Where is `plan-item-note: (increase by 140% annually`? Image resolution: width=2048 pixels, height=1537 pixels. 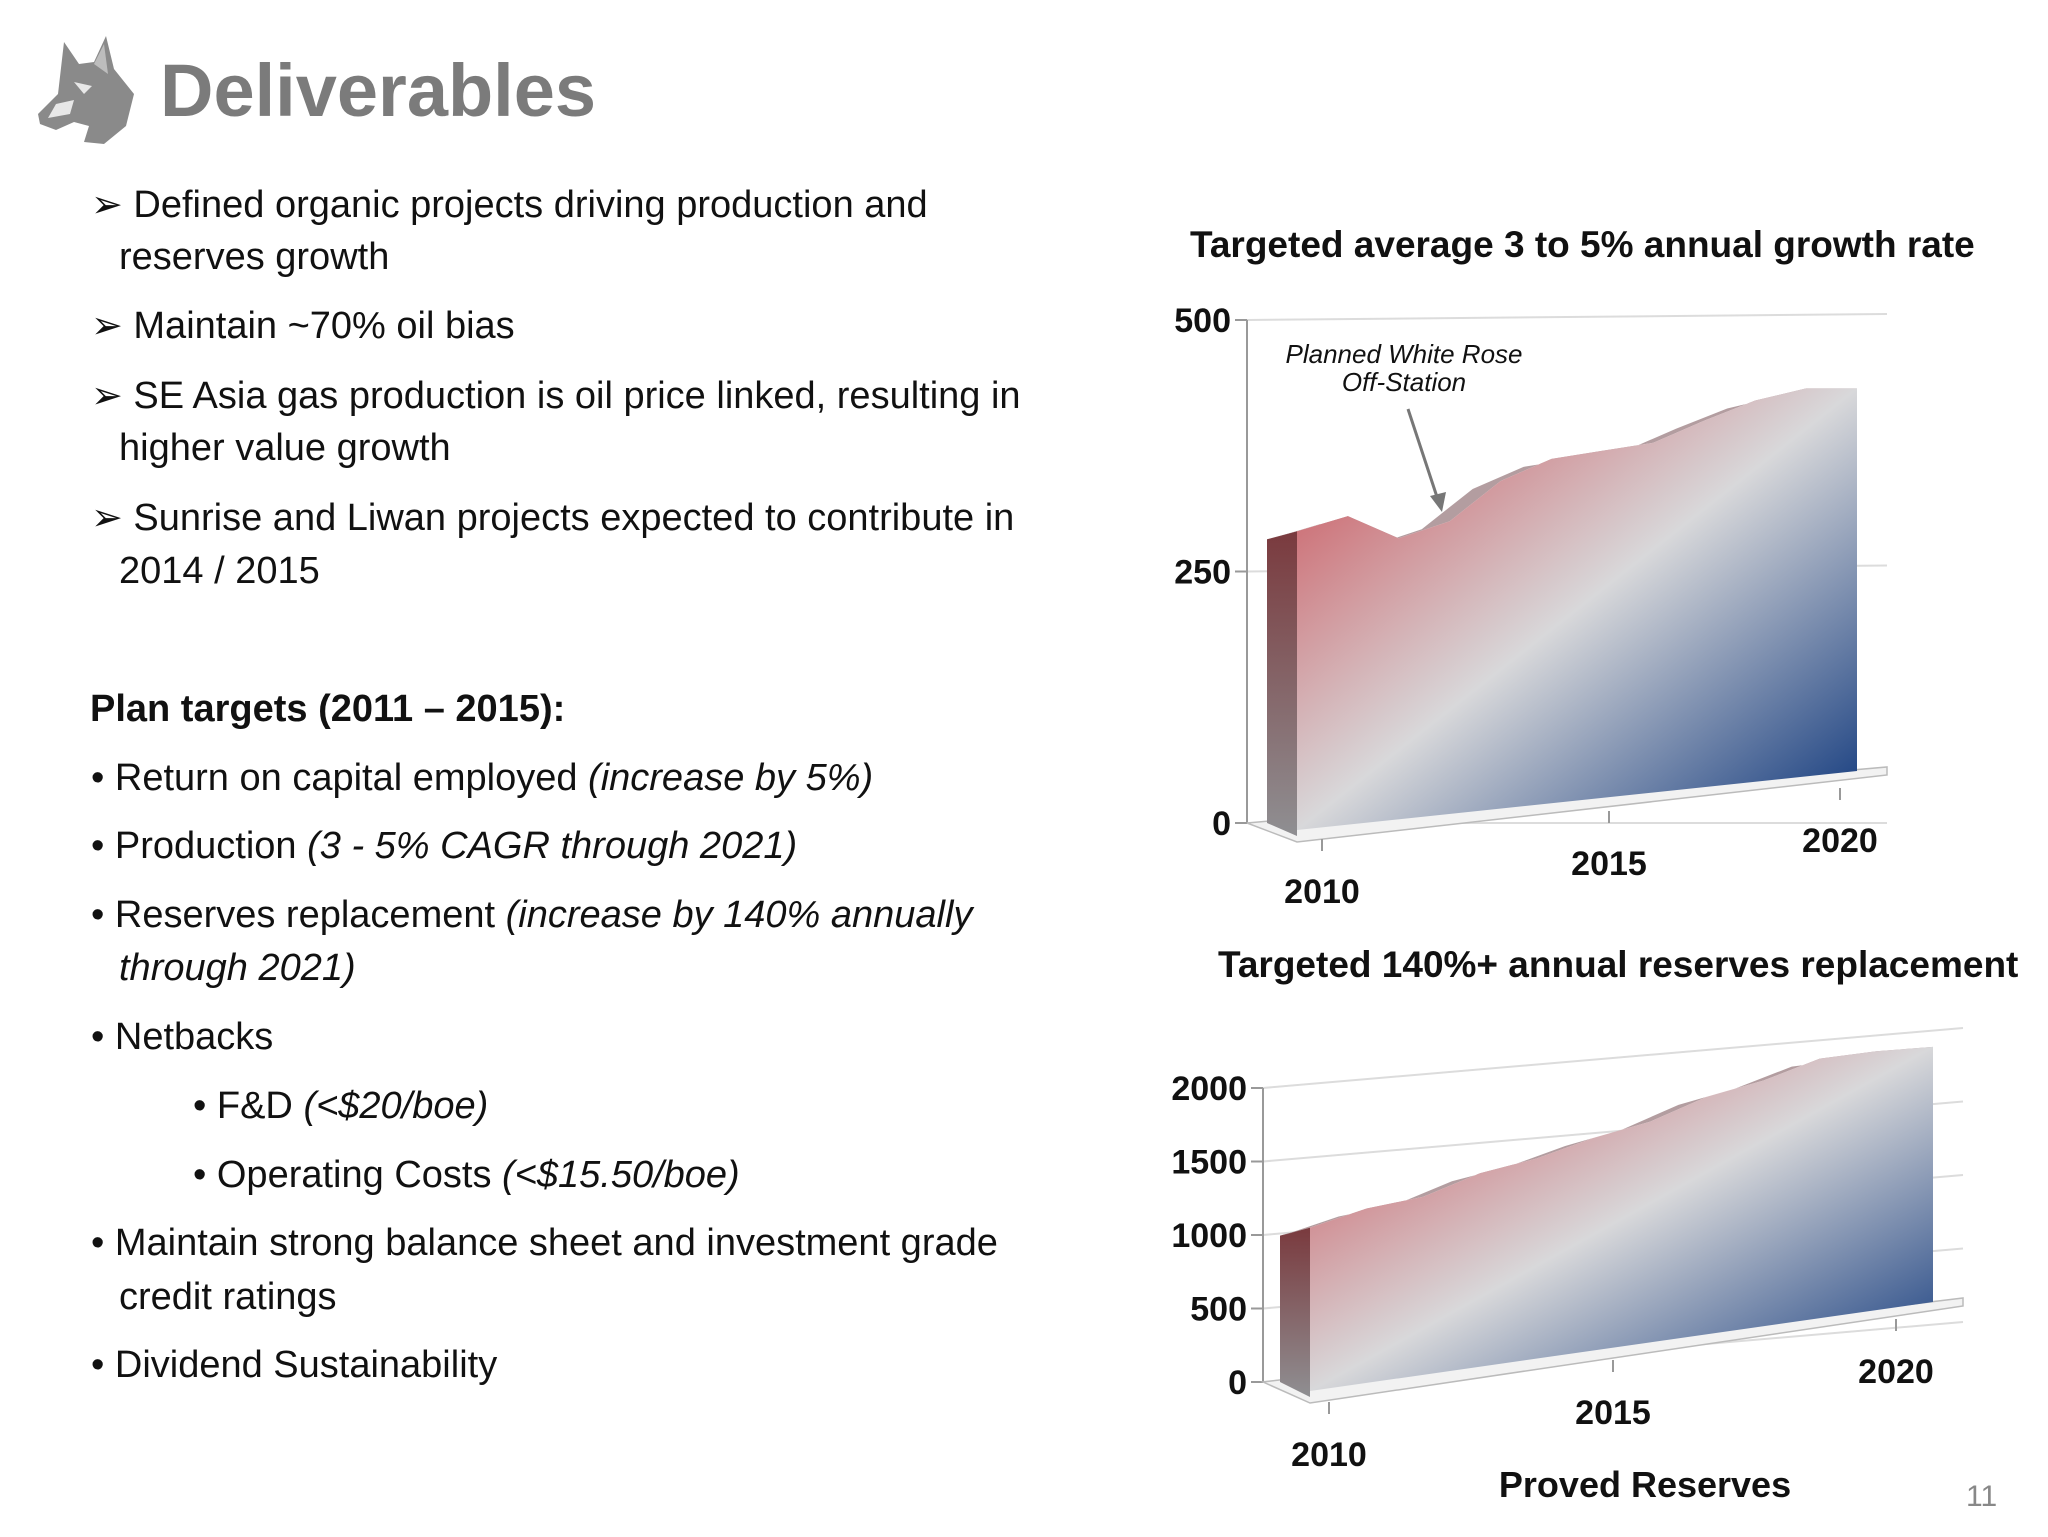 plan-item-note: (increase by 140% annually is located at coordinates (739, 915).